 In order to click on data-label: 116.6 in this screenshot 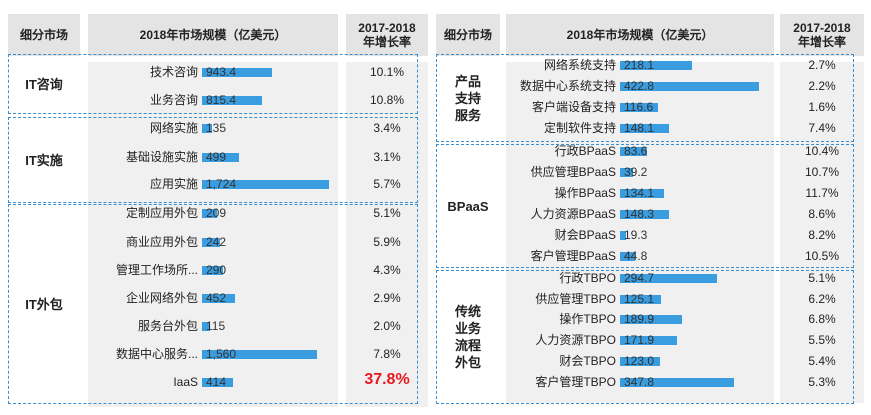, I will do `click(639, 107)`.